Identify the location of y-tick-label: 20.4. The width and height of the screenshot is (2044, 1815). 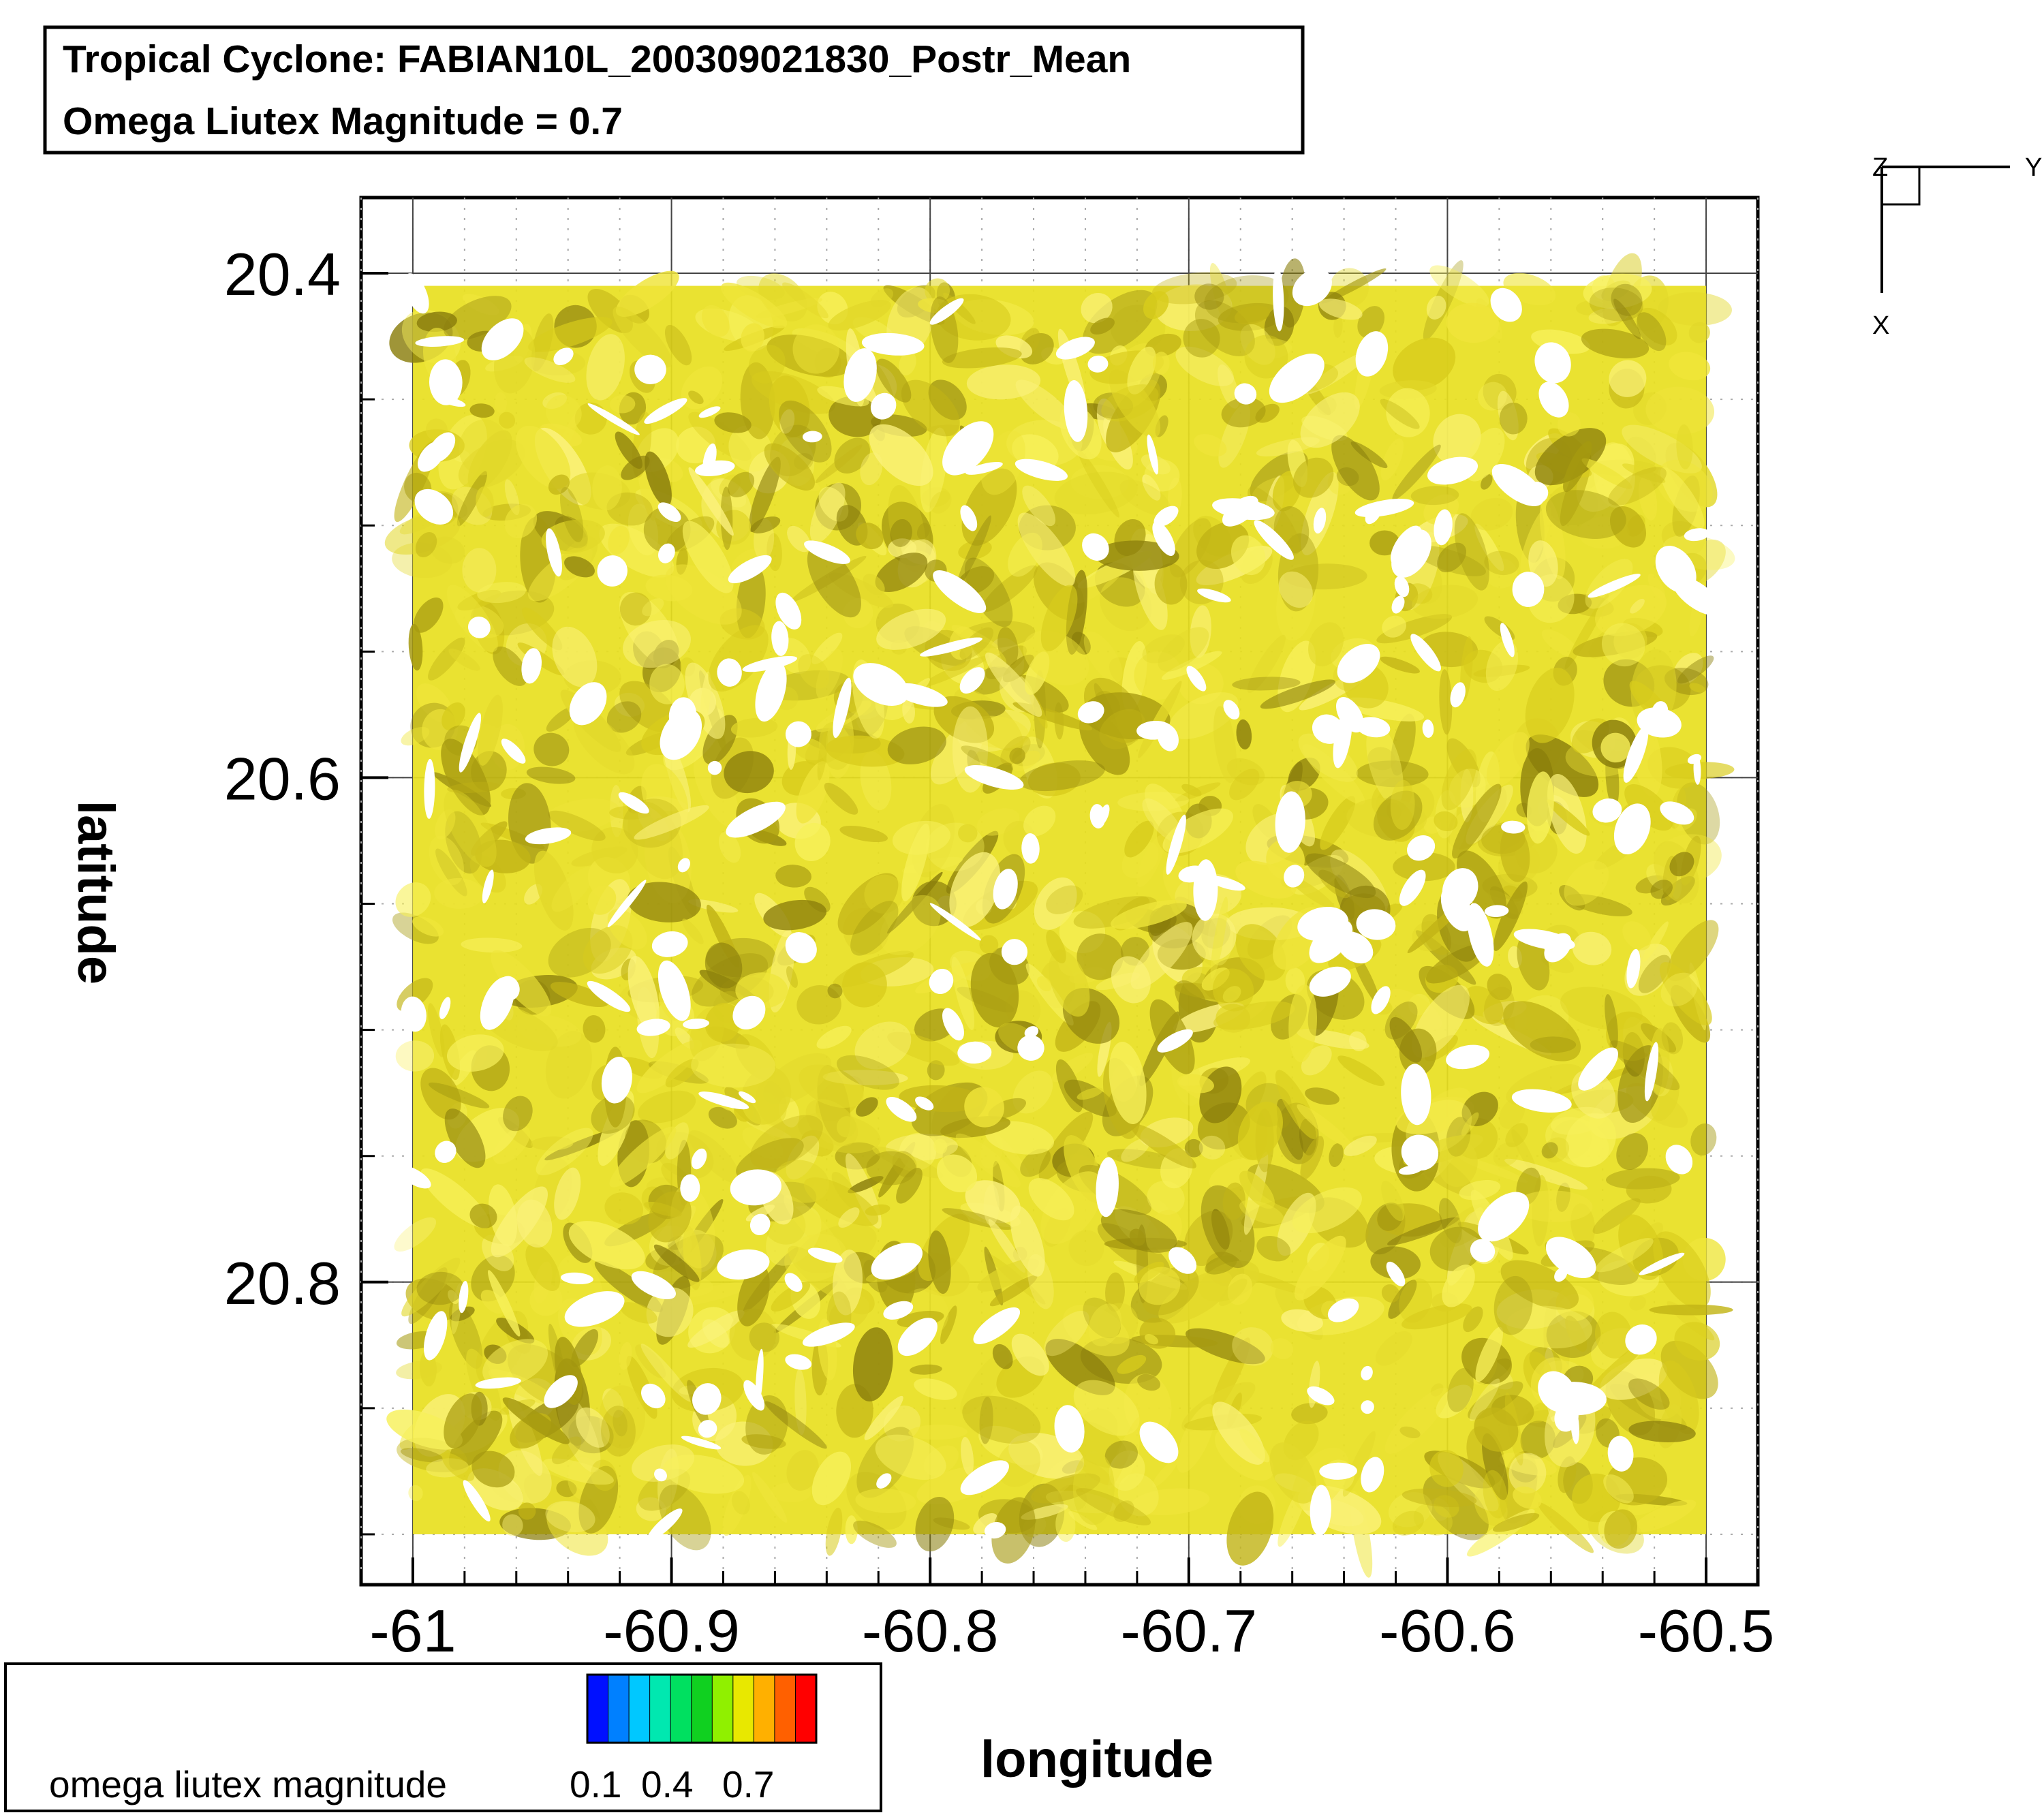
(282, 274).